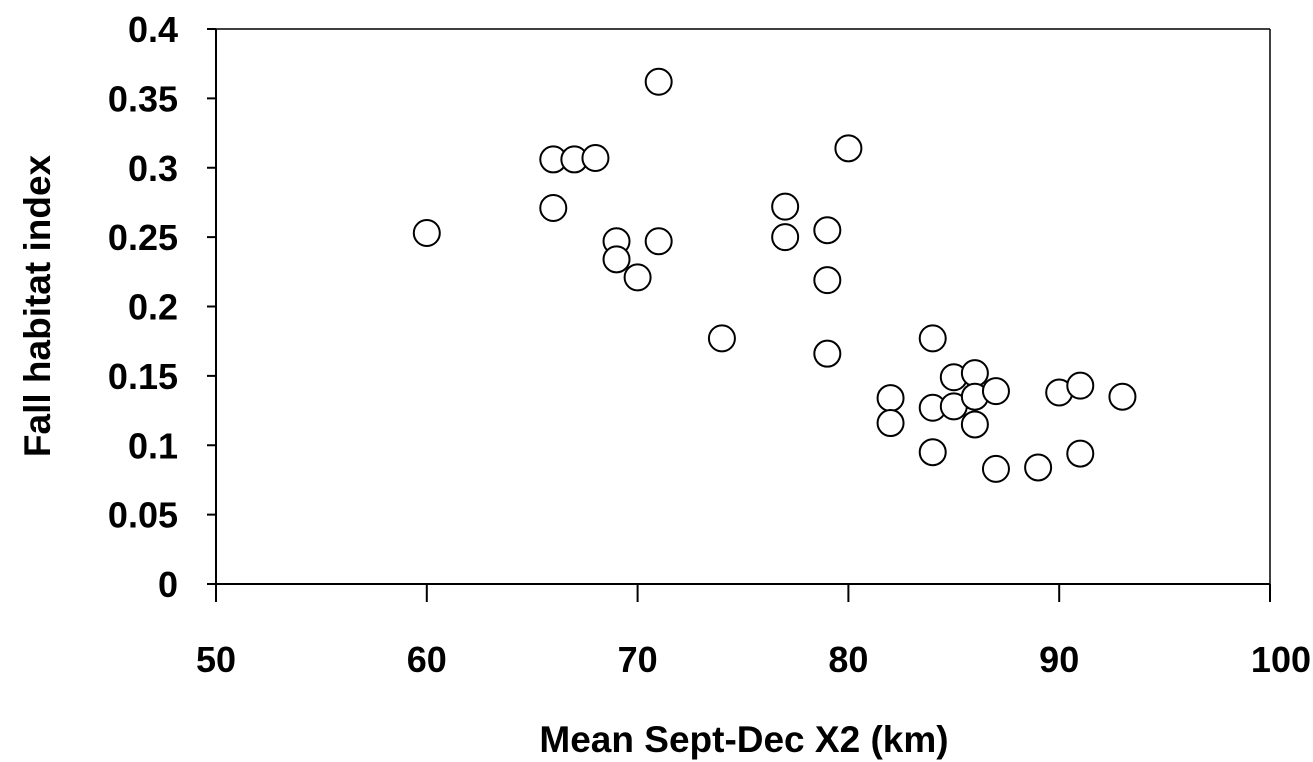 The width and height of the screenshot is (1313, 762). I want to click on x-tick-label: 80, so click(848, 659).